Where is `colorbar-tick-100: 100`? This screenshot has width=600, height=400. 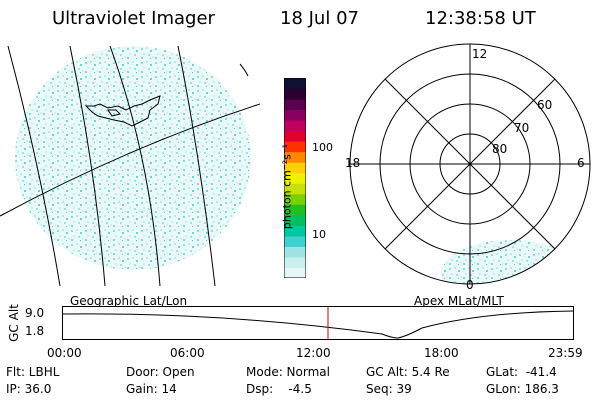 colorbar-tick-100: 100 is located at coordinates (322, 147).